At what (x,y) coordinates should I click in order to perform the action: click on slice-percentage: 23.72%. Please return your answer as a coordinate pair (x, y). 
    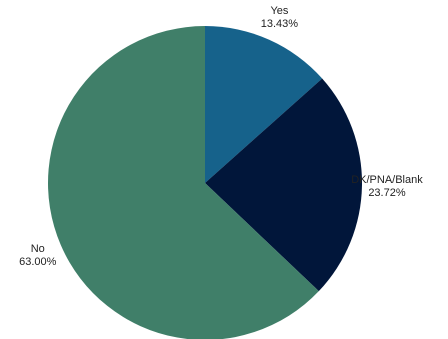
    Looking at the image, I should click on (387, 193).